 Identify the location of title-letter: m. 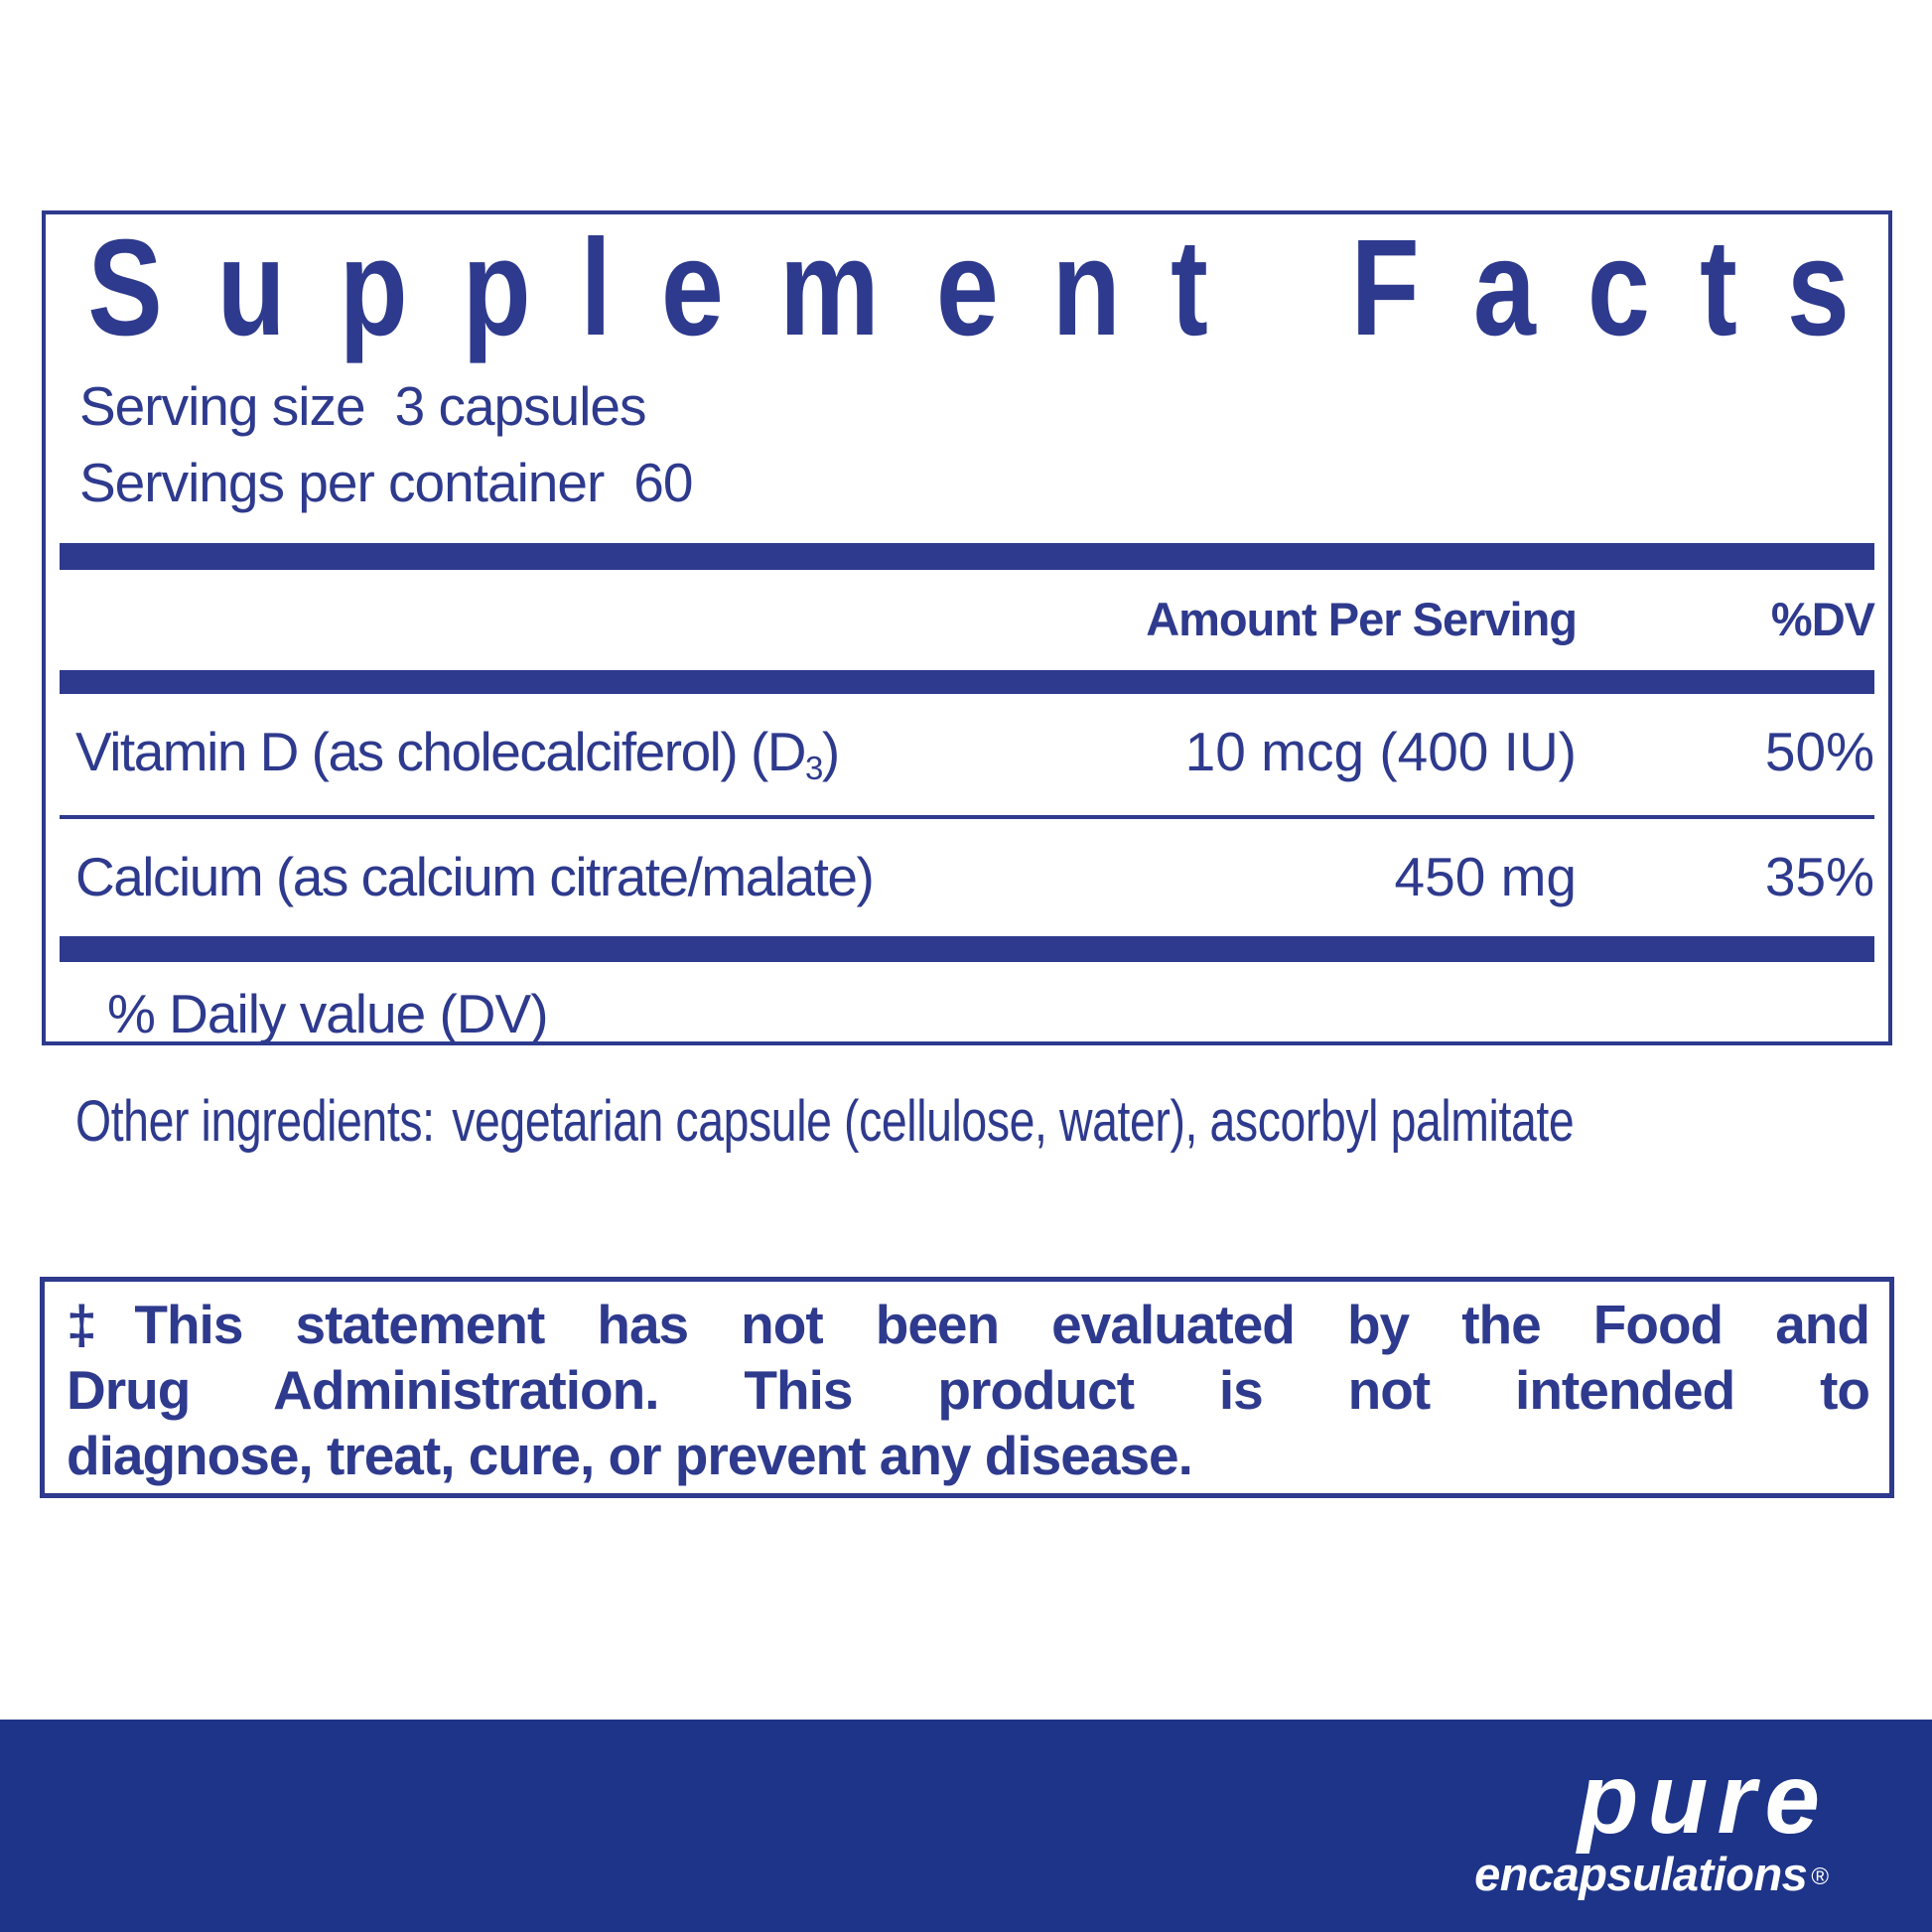
(829, 287).